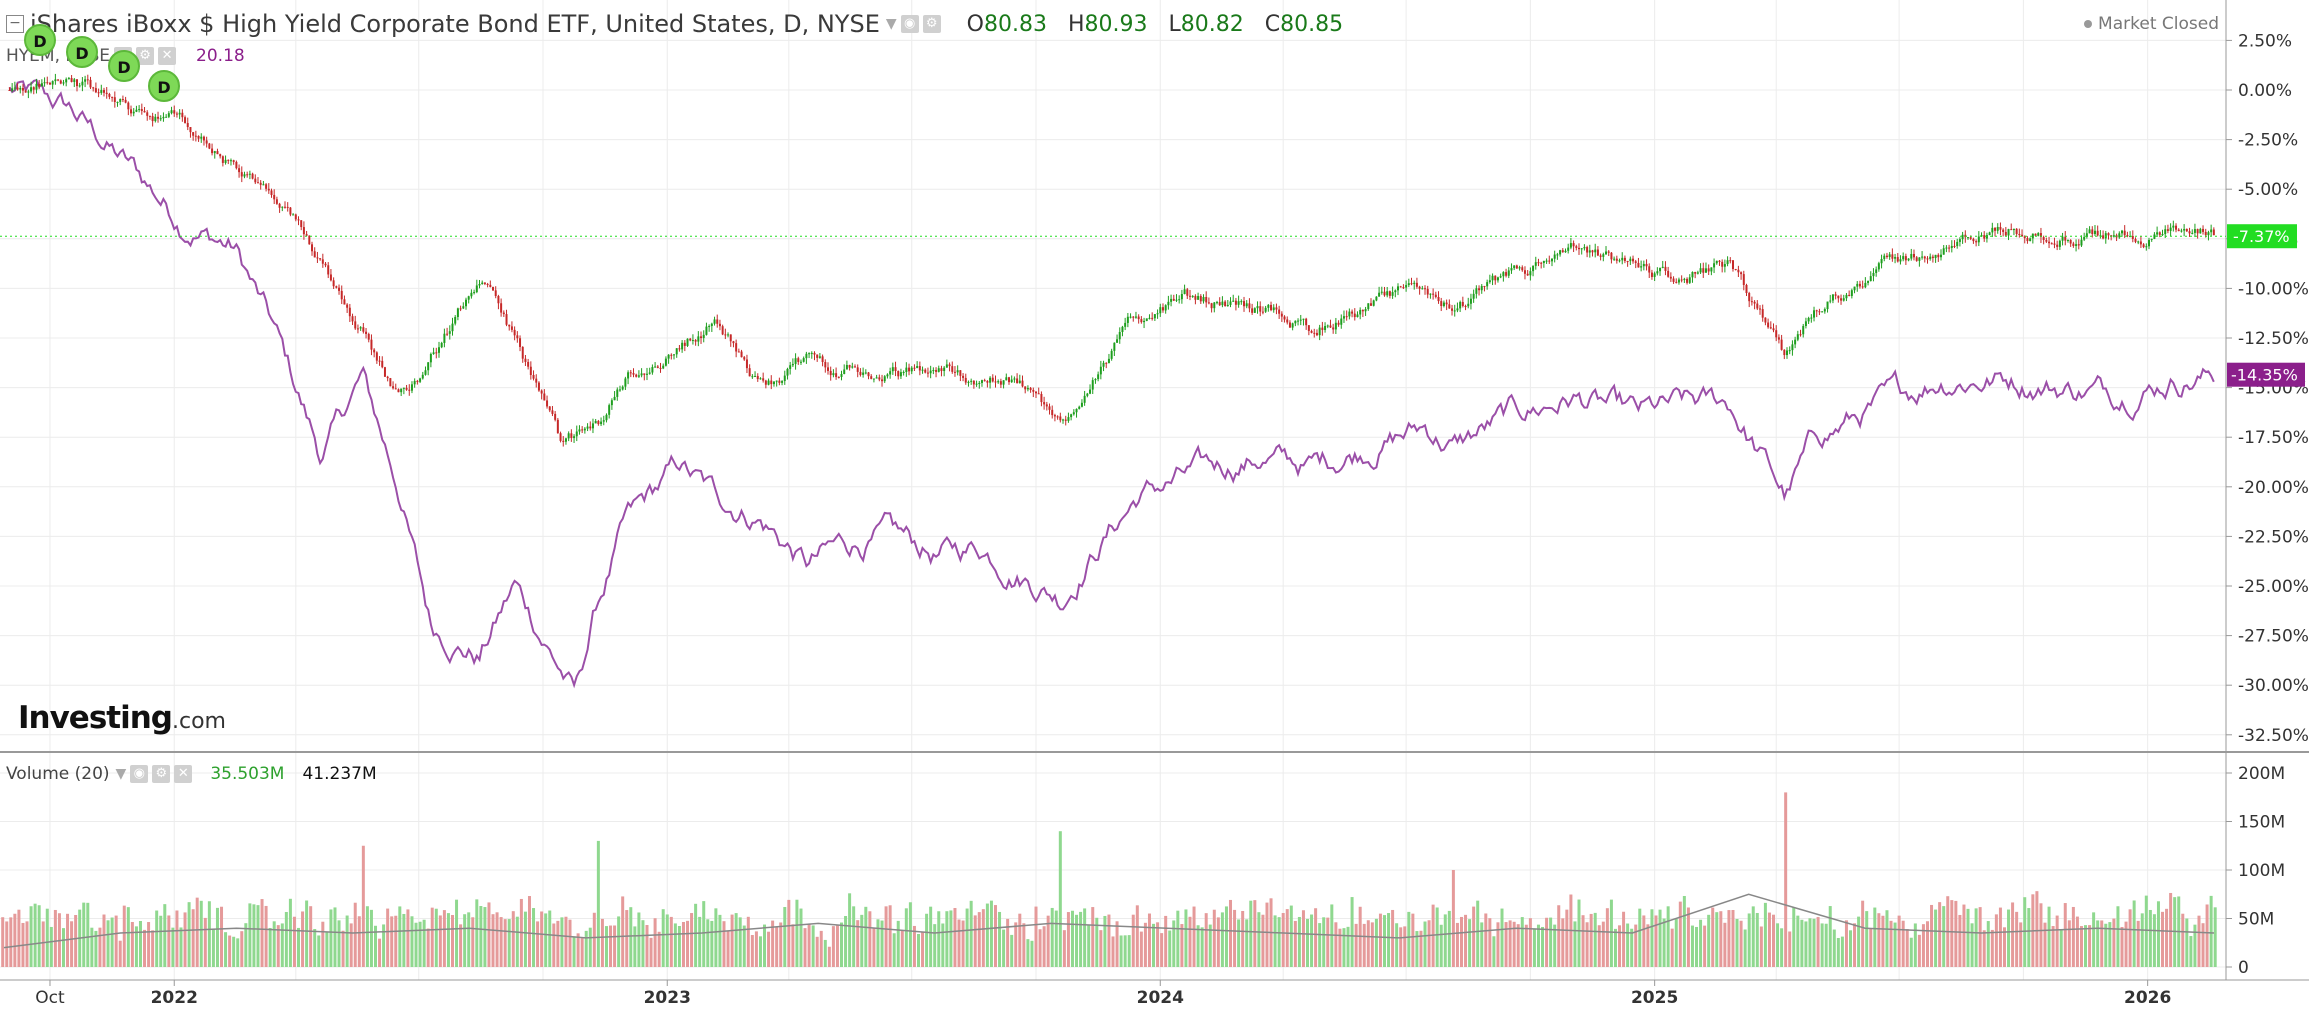 Image resolution: width=2309 pixels, height=1013 pixels. Describe the element at coordinates (1160, 998) in the screenshot. I see `x-tick-label: 2024` at that location.